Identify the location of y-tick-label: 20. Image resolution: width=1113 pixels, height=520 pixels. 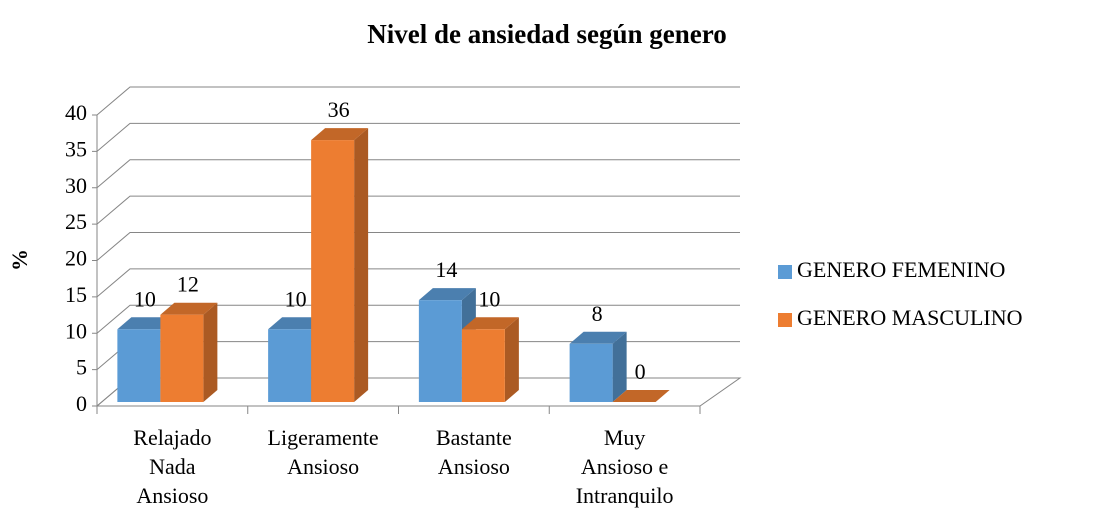
(76, 258).